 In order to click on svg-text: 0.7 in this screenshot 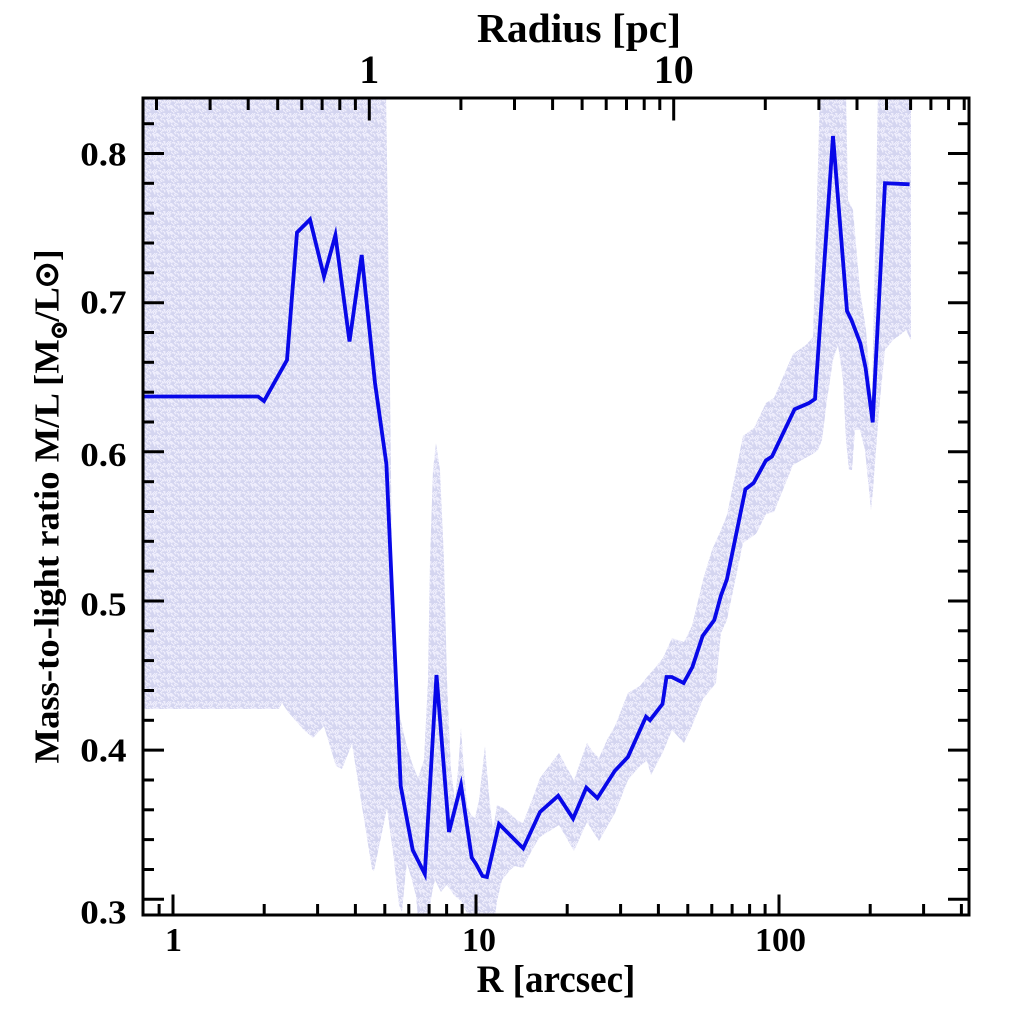, I will do `click(103, 302)`.